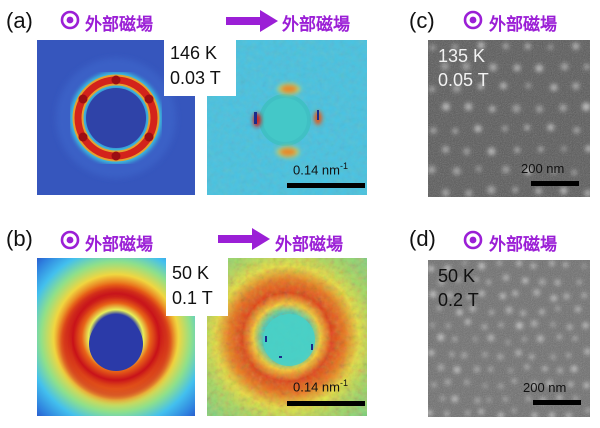 The height and width of the screenshot is (428, 600). Describe the element at coordinates (116, 117) in the screenshot. I see `panel-a-sans-perpendicular-image` at that location.